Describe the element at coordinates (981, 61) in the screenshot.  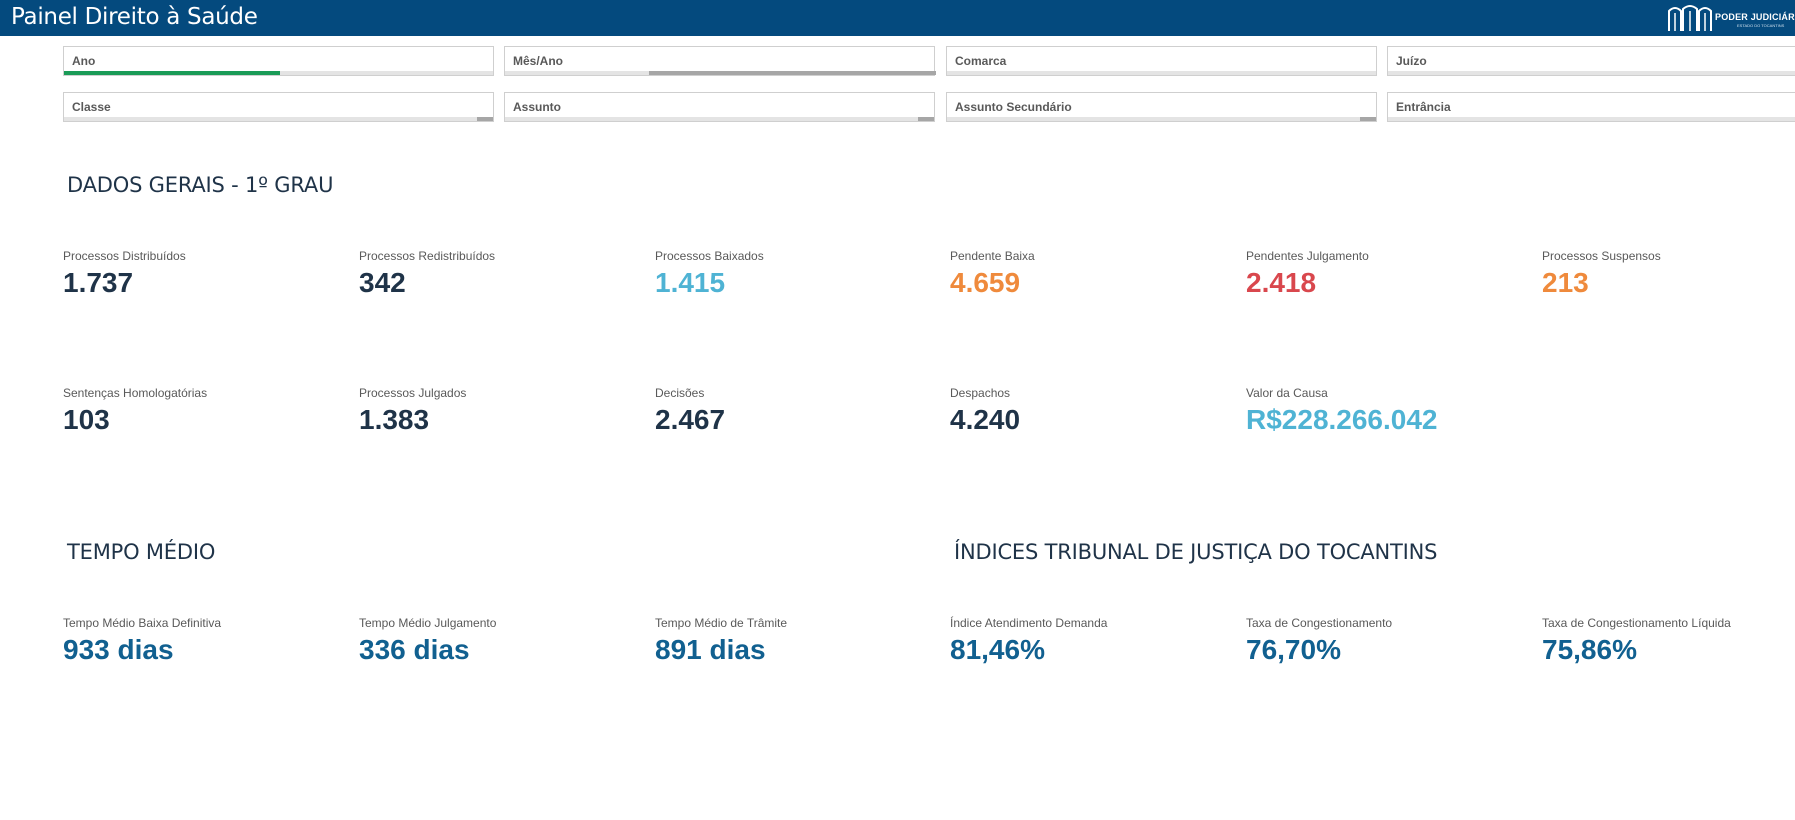
I see `filter-label: Comarca` at that location.